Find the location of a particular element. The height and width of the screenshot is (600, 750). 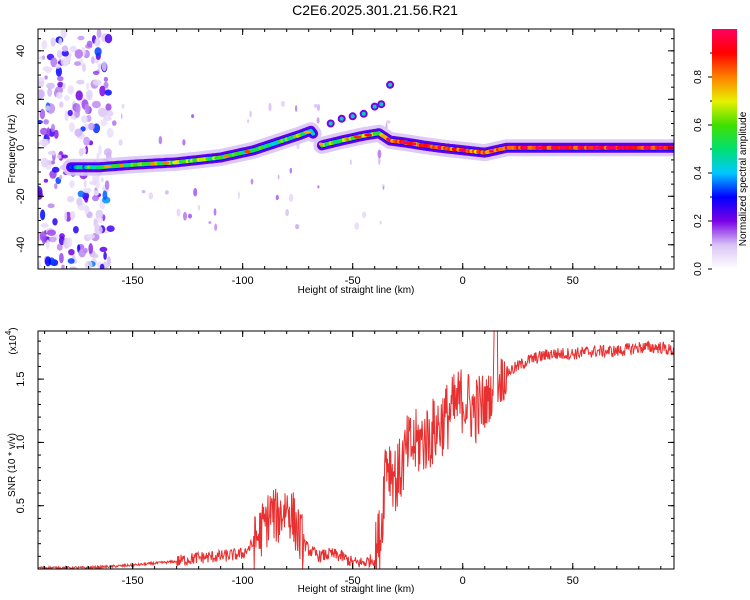

y-axis-label: Frequency (Hz) is located at coordinates (12, 149).